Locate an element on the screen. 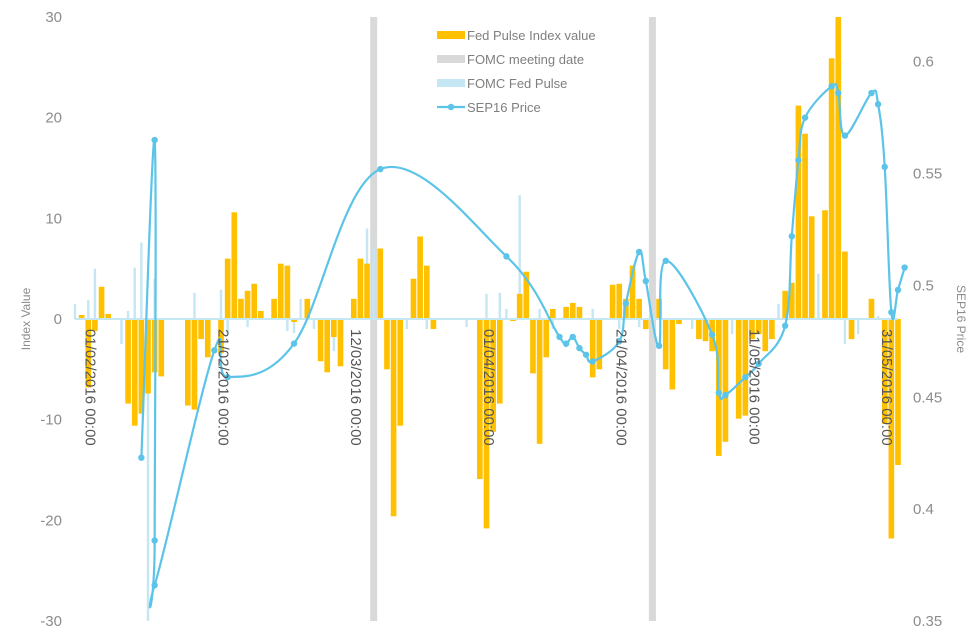 The height and width of the screenshot is (637, 977). y2-tick-label: 0.4 is located at coordinates (923, 509).